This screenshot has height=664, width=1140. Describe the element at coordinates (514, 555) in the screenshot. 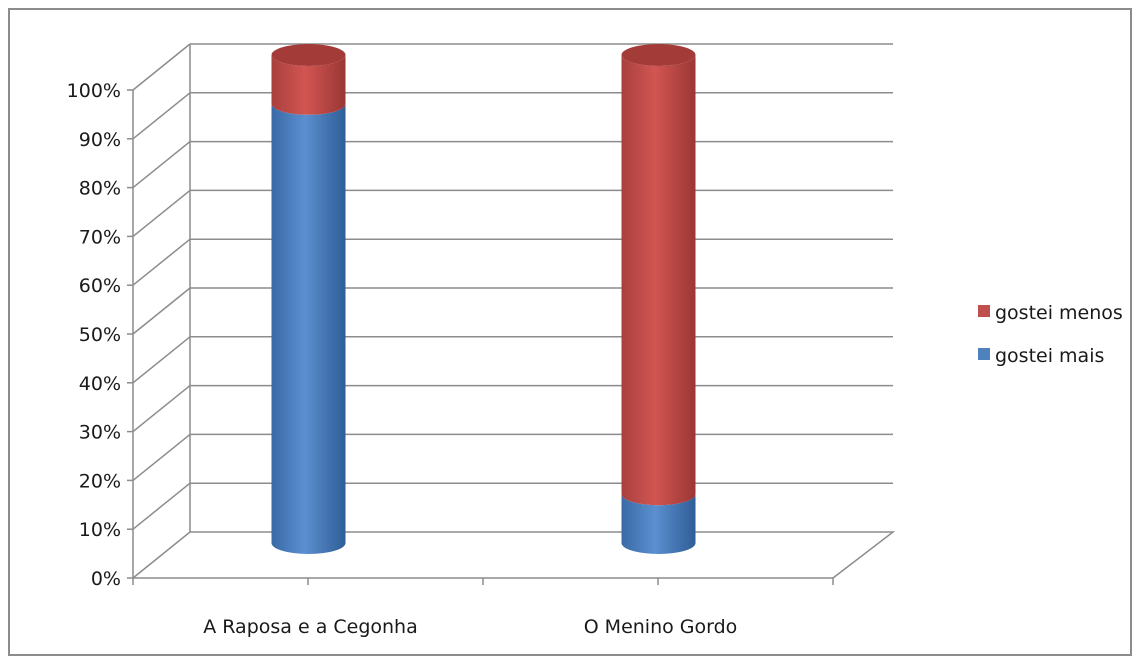

I see `floor-outline` at that location.